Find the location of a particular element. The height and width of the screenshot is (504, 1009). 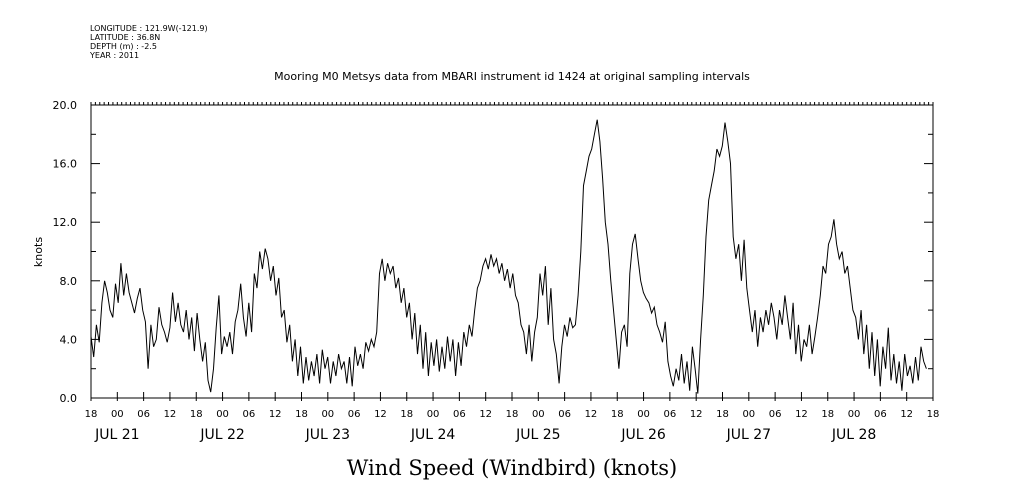

y-tick-label: 0.0 is located at coordinates (69, 398).